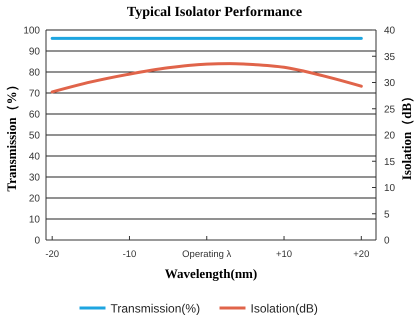 The height and width of the screenshot is (320, 419). What do you see at coordinates (284, 309) in the screenshot?
I see `legend-label: Isolation(dB)` at bounding box center [284, 309].